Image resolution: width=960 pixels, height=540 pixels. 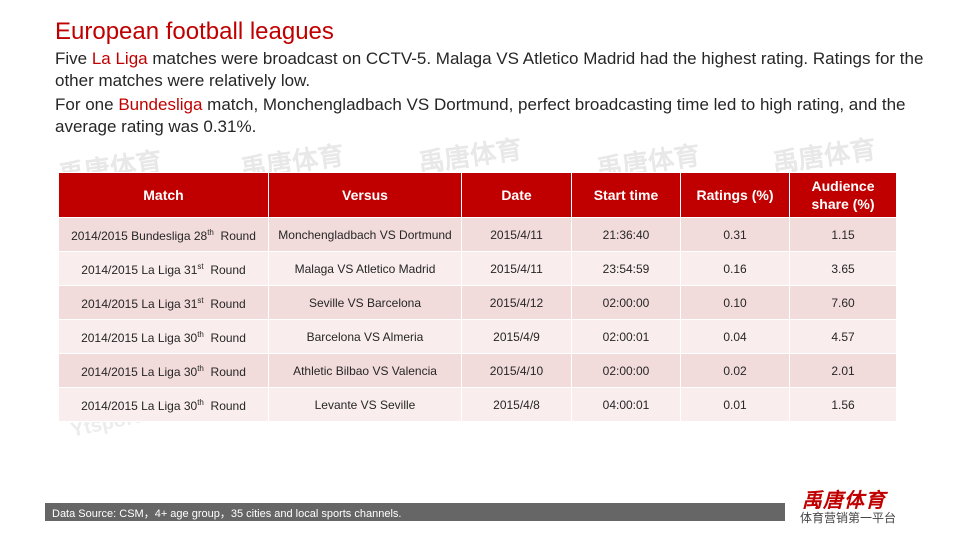 I want to click on cell-start-time: 21:36:40, so click(x=626, y=234).